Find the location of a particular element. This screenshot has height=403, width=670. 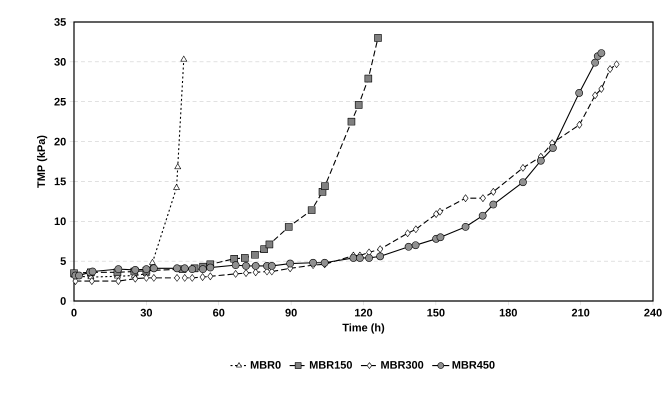

legend-label: MBR0 is located at coordinates (265, 364).